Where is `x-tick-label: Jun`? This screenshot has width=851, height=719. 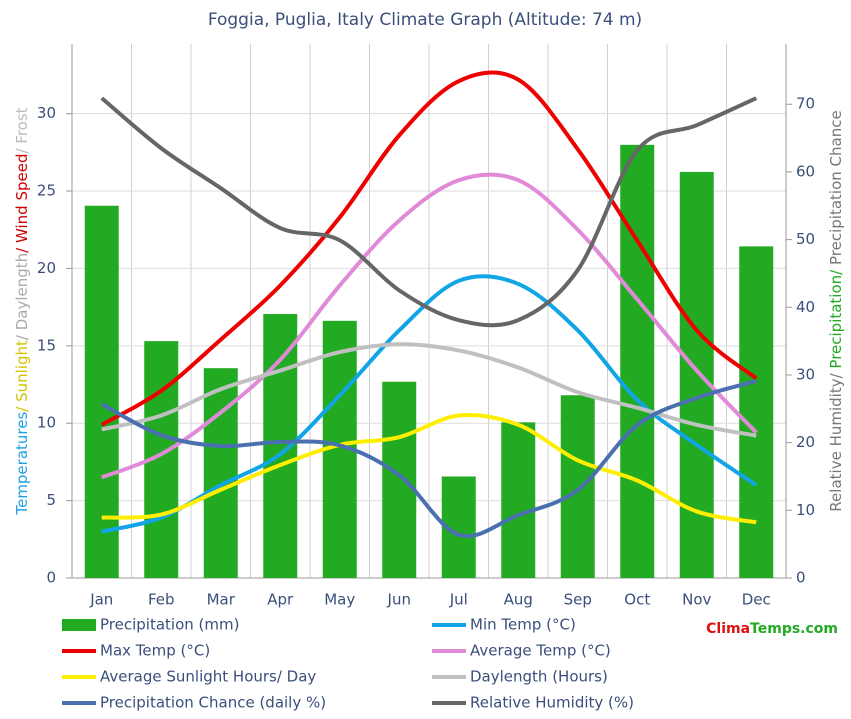
x-tick-label: Jun is located at coordinates (399, 600).